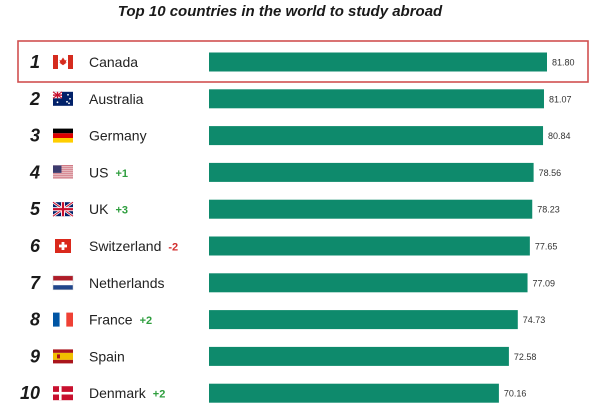  What do you see at coordinates (62, 98) in the screenshot?
I see `australia-flag-icon` at bounding box center [62, 98].